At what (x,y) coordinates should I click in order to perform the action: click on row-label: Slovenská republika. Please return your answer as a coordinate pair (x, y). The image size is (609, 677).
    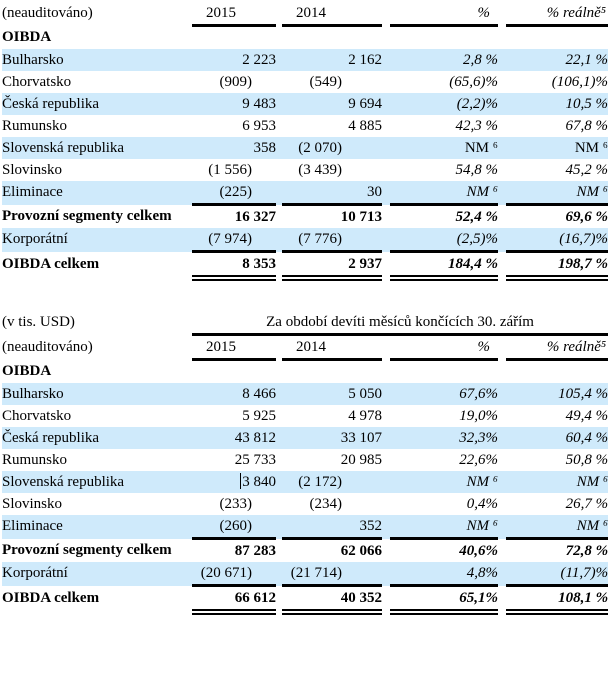
    Looking at the image, I should click on (97, 482).